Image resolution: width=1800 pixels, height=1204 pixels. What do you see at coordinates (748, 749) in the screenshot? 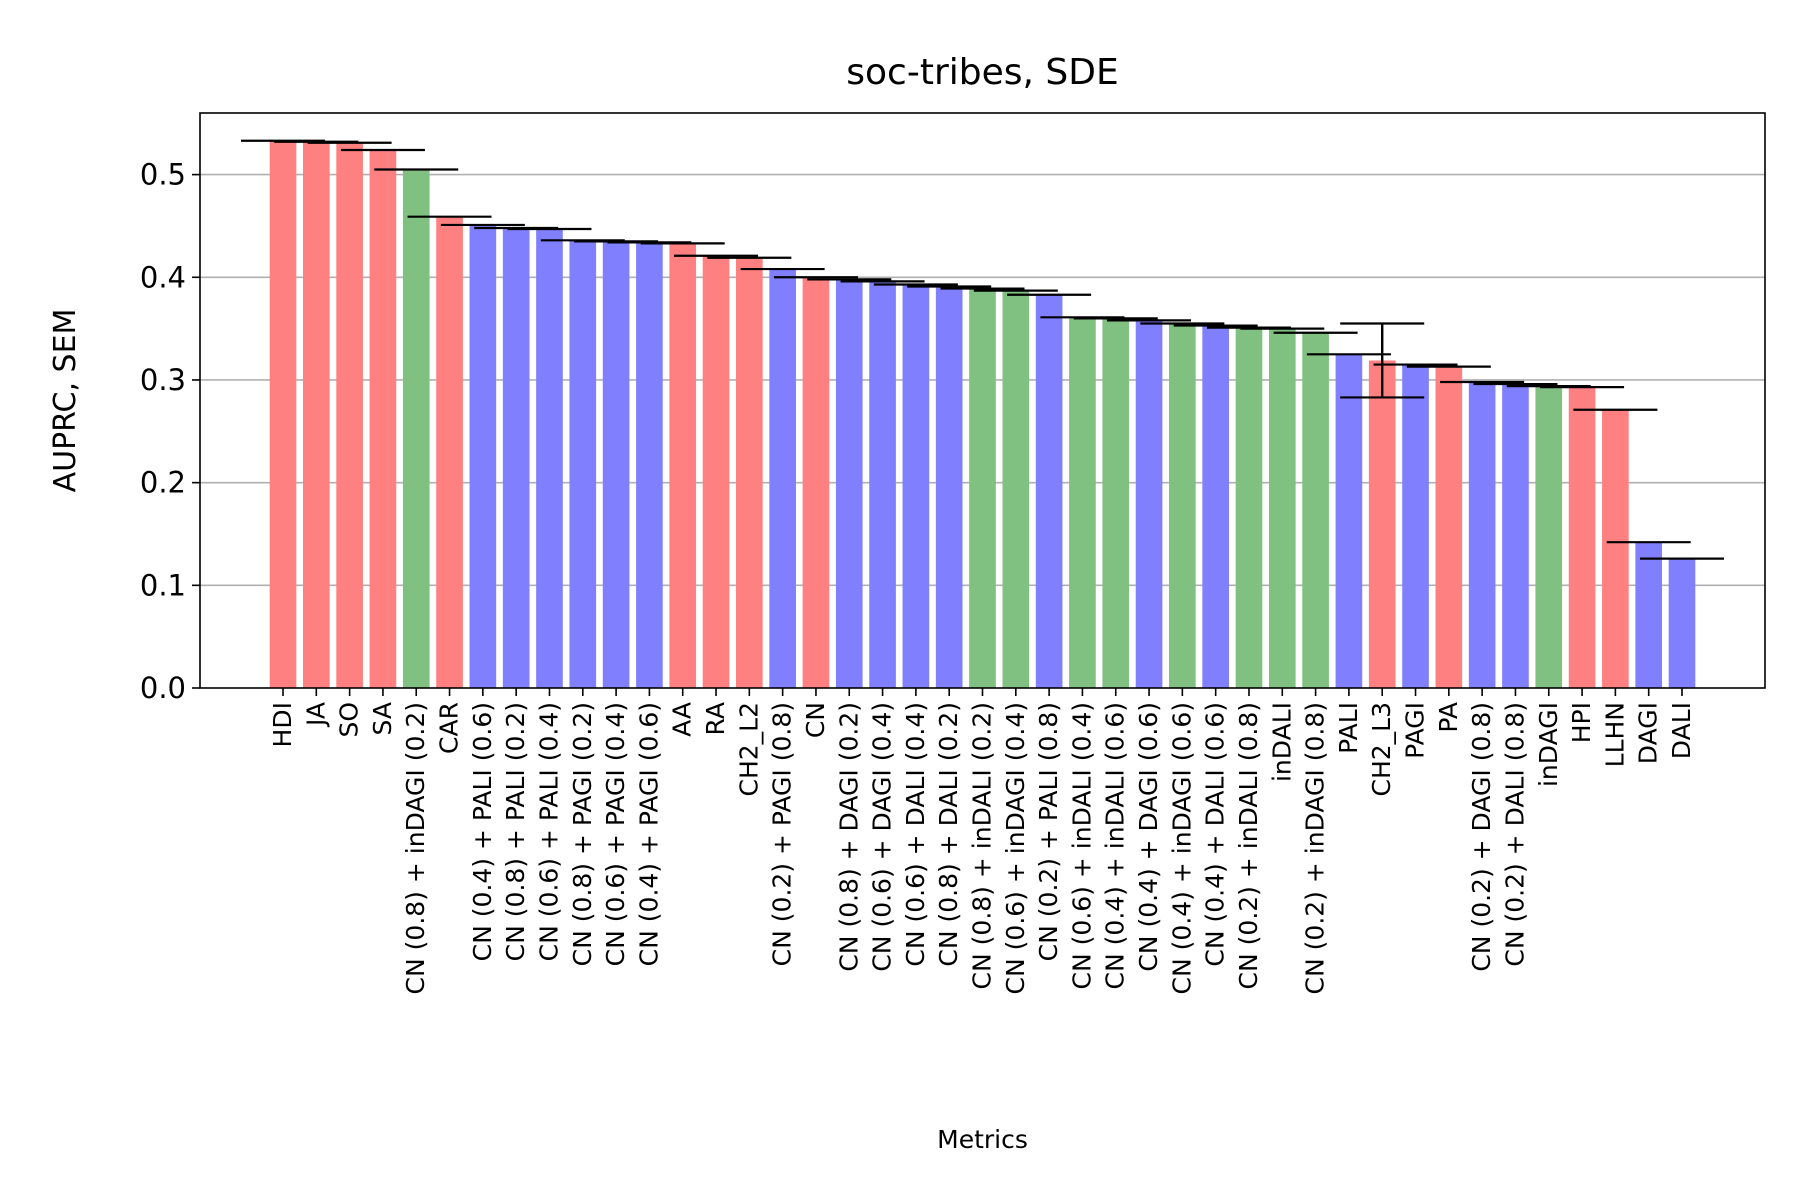
I see `x-tick-label: CH2_L2` at bounding box center [748, 749].